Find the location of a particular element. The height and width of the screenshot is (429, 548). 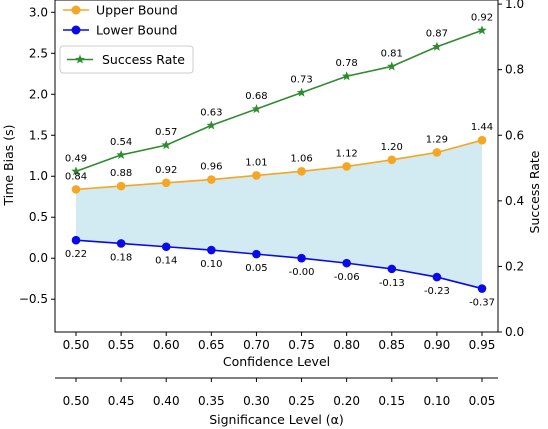

success-data-label: 0.49 is located at coordinates (76, 158).